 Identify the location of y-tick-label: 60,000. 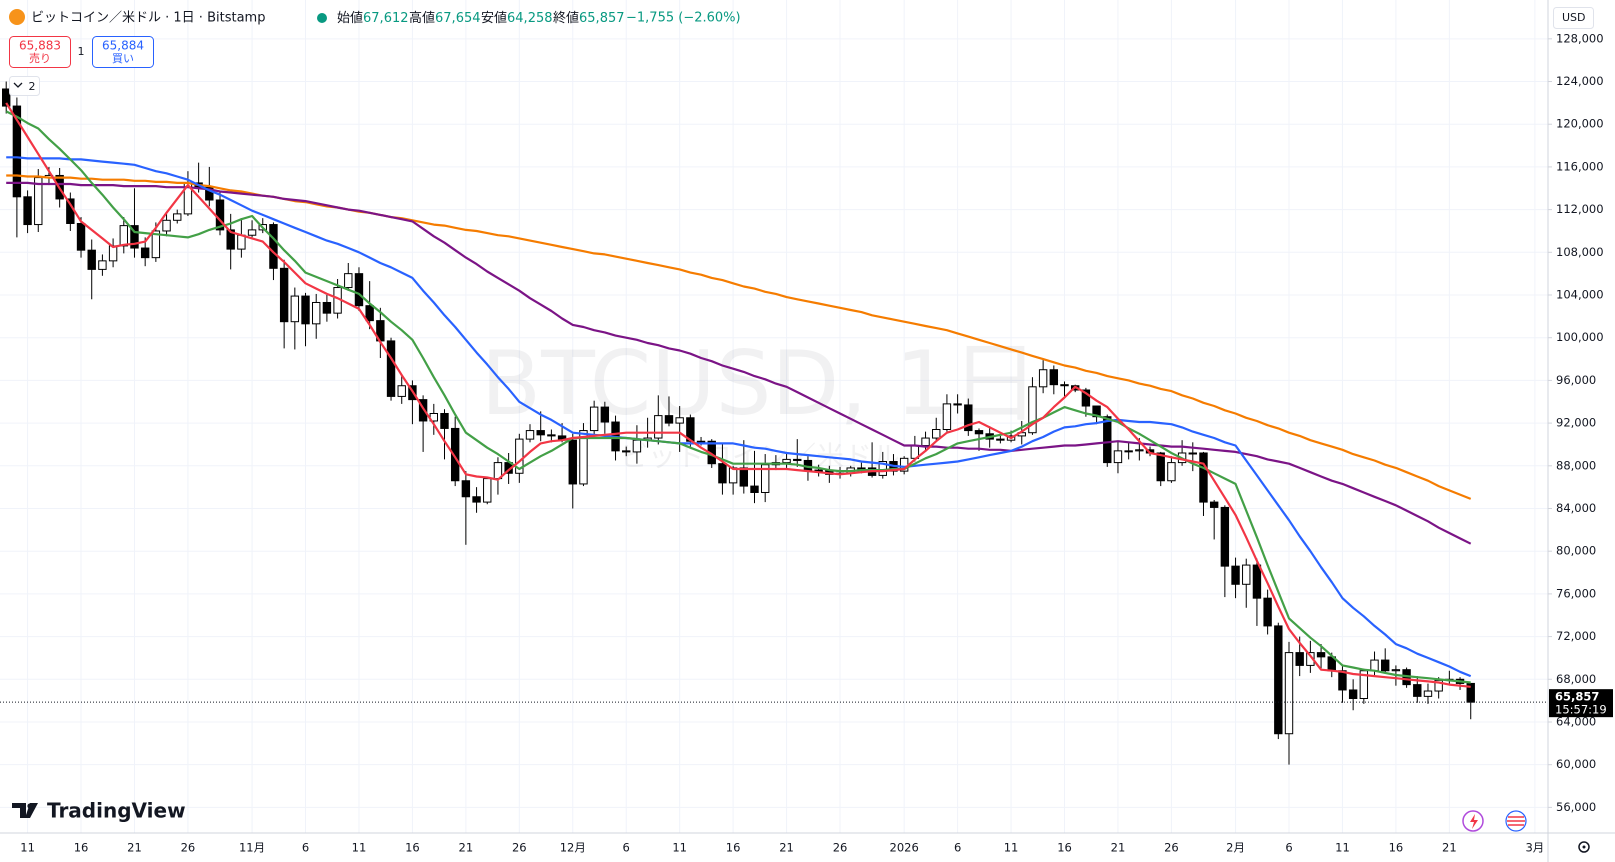
(1576, 764).